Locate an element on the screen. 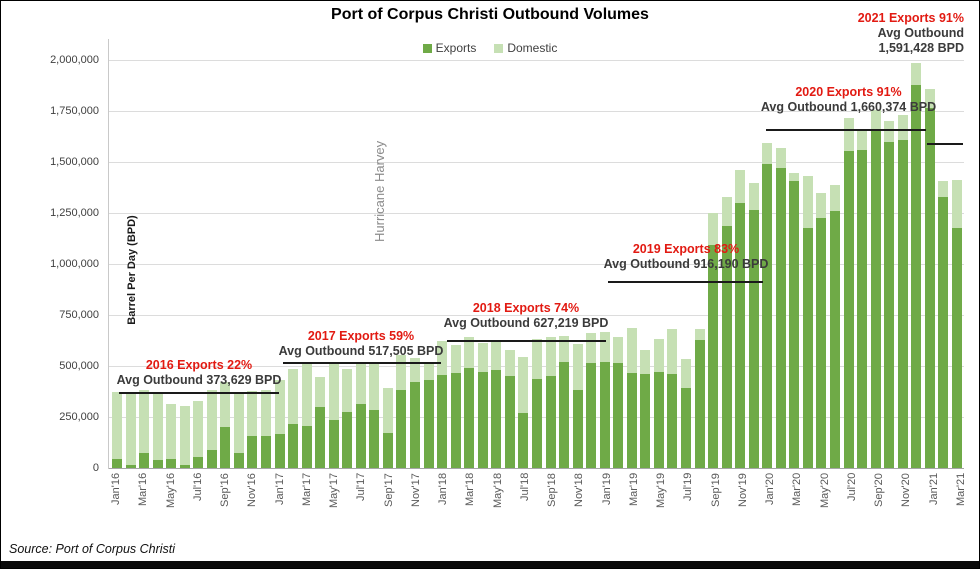  bar-Feb'16 is located at coordinates (130, 430).